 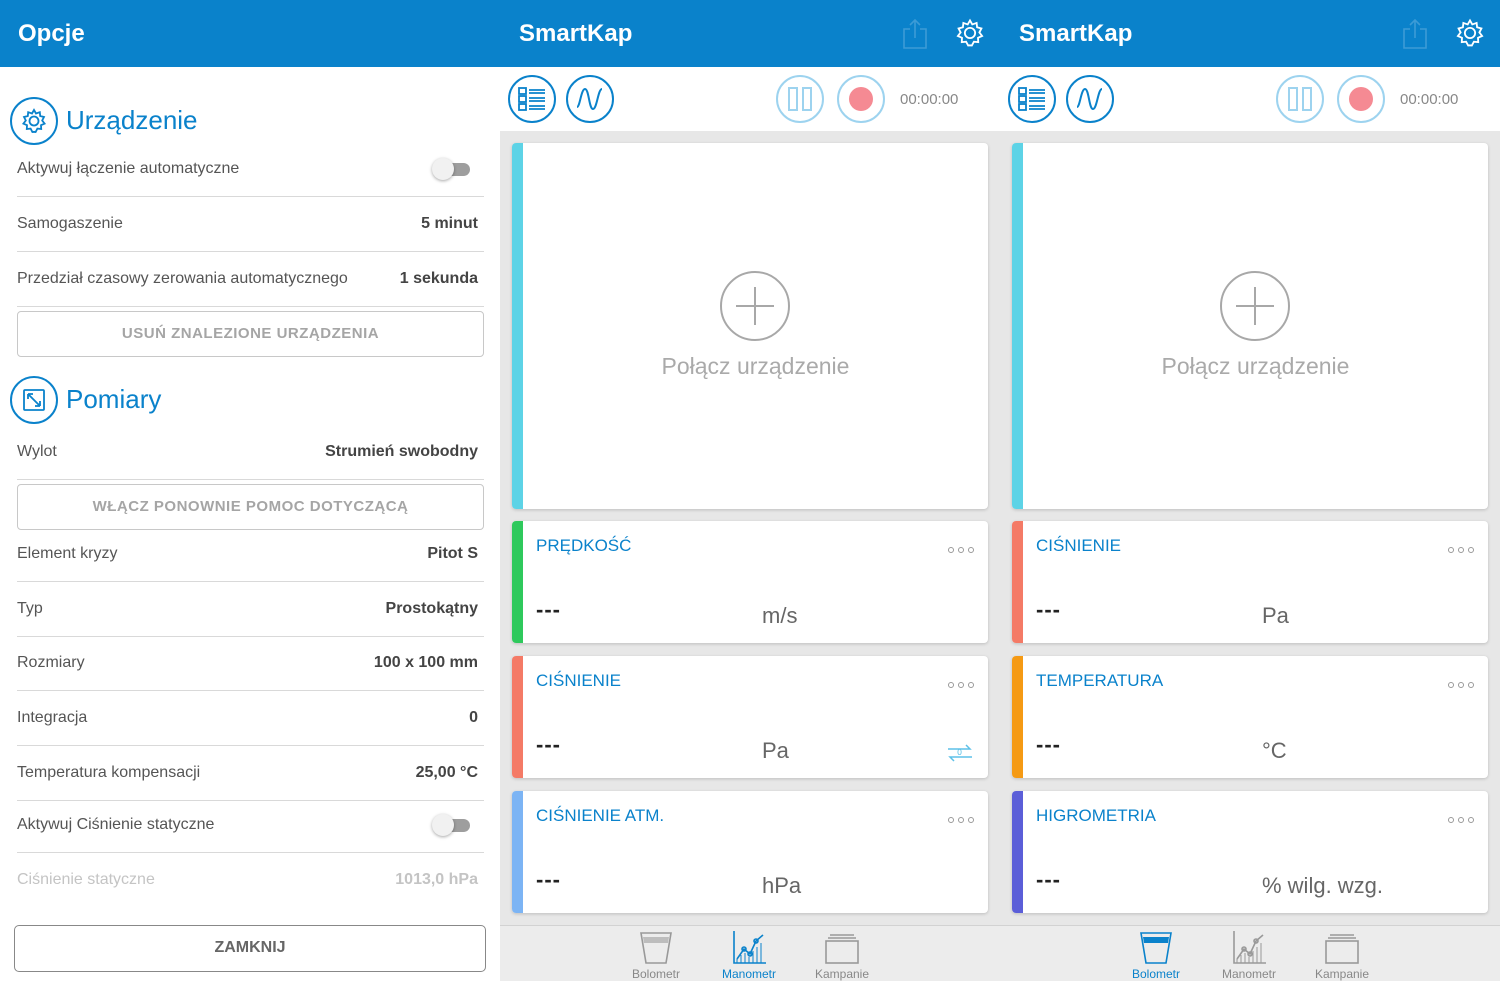 I want to click on measurement-section-title: Pomiary, so click(x=114, y=399).